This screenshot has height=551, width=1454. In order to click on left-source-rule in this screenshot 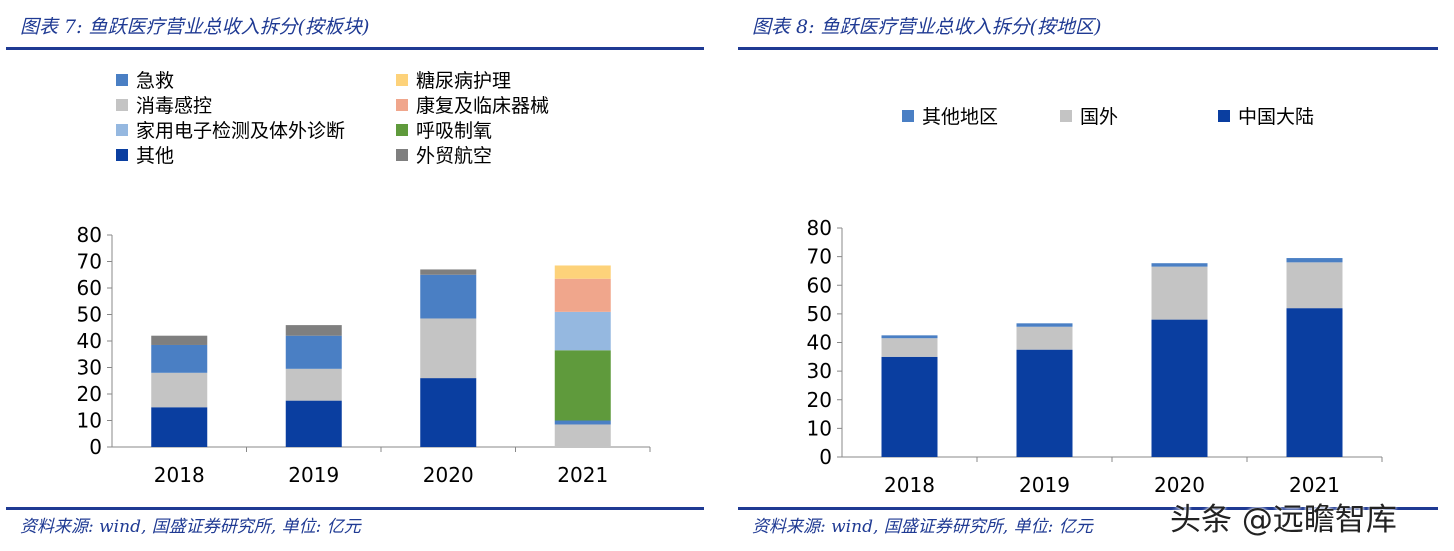, I will do `click(355, 508)`.